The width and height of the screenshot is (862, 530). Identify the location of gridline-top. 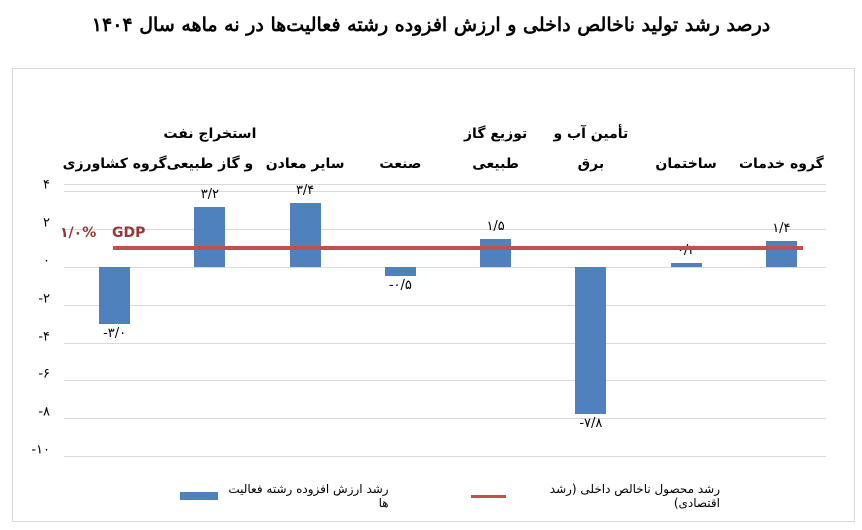
(445, 184).